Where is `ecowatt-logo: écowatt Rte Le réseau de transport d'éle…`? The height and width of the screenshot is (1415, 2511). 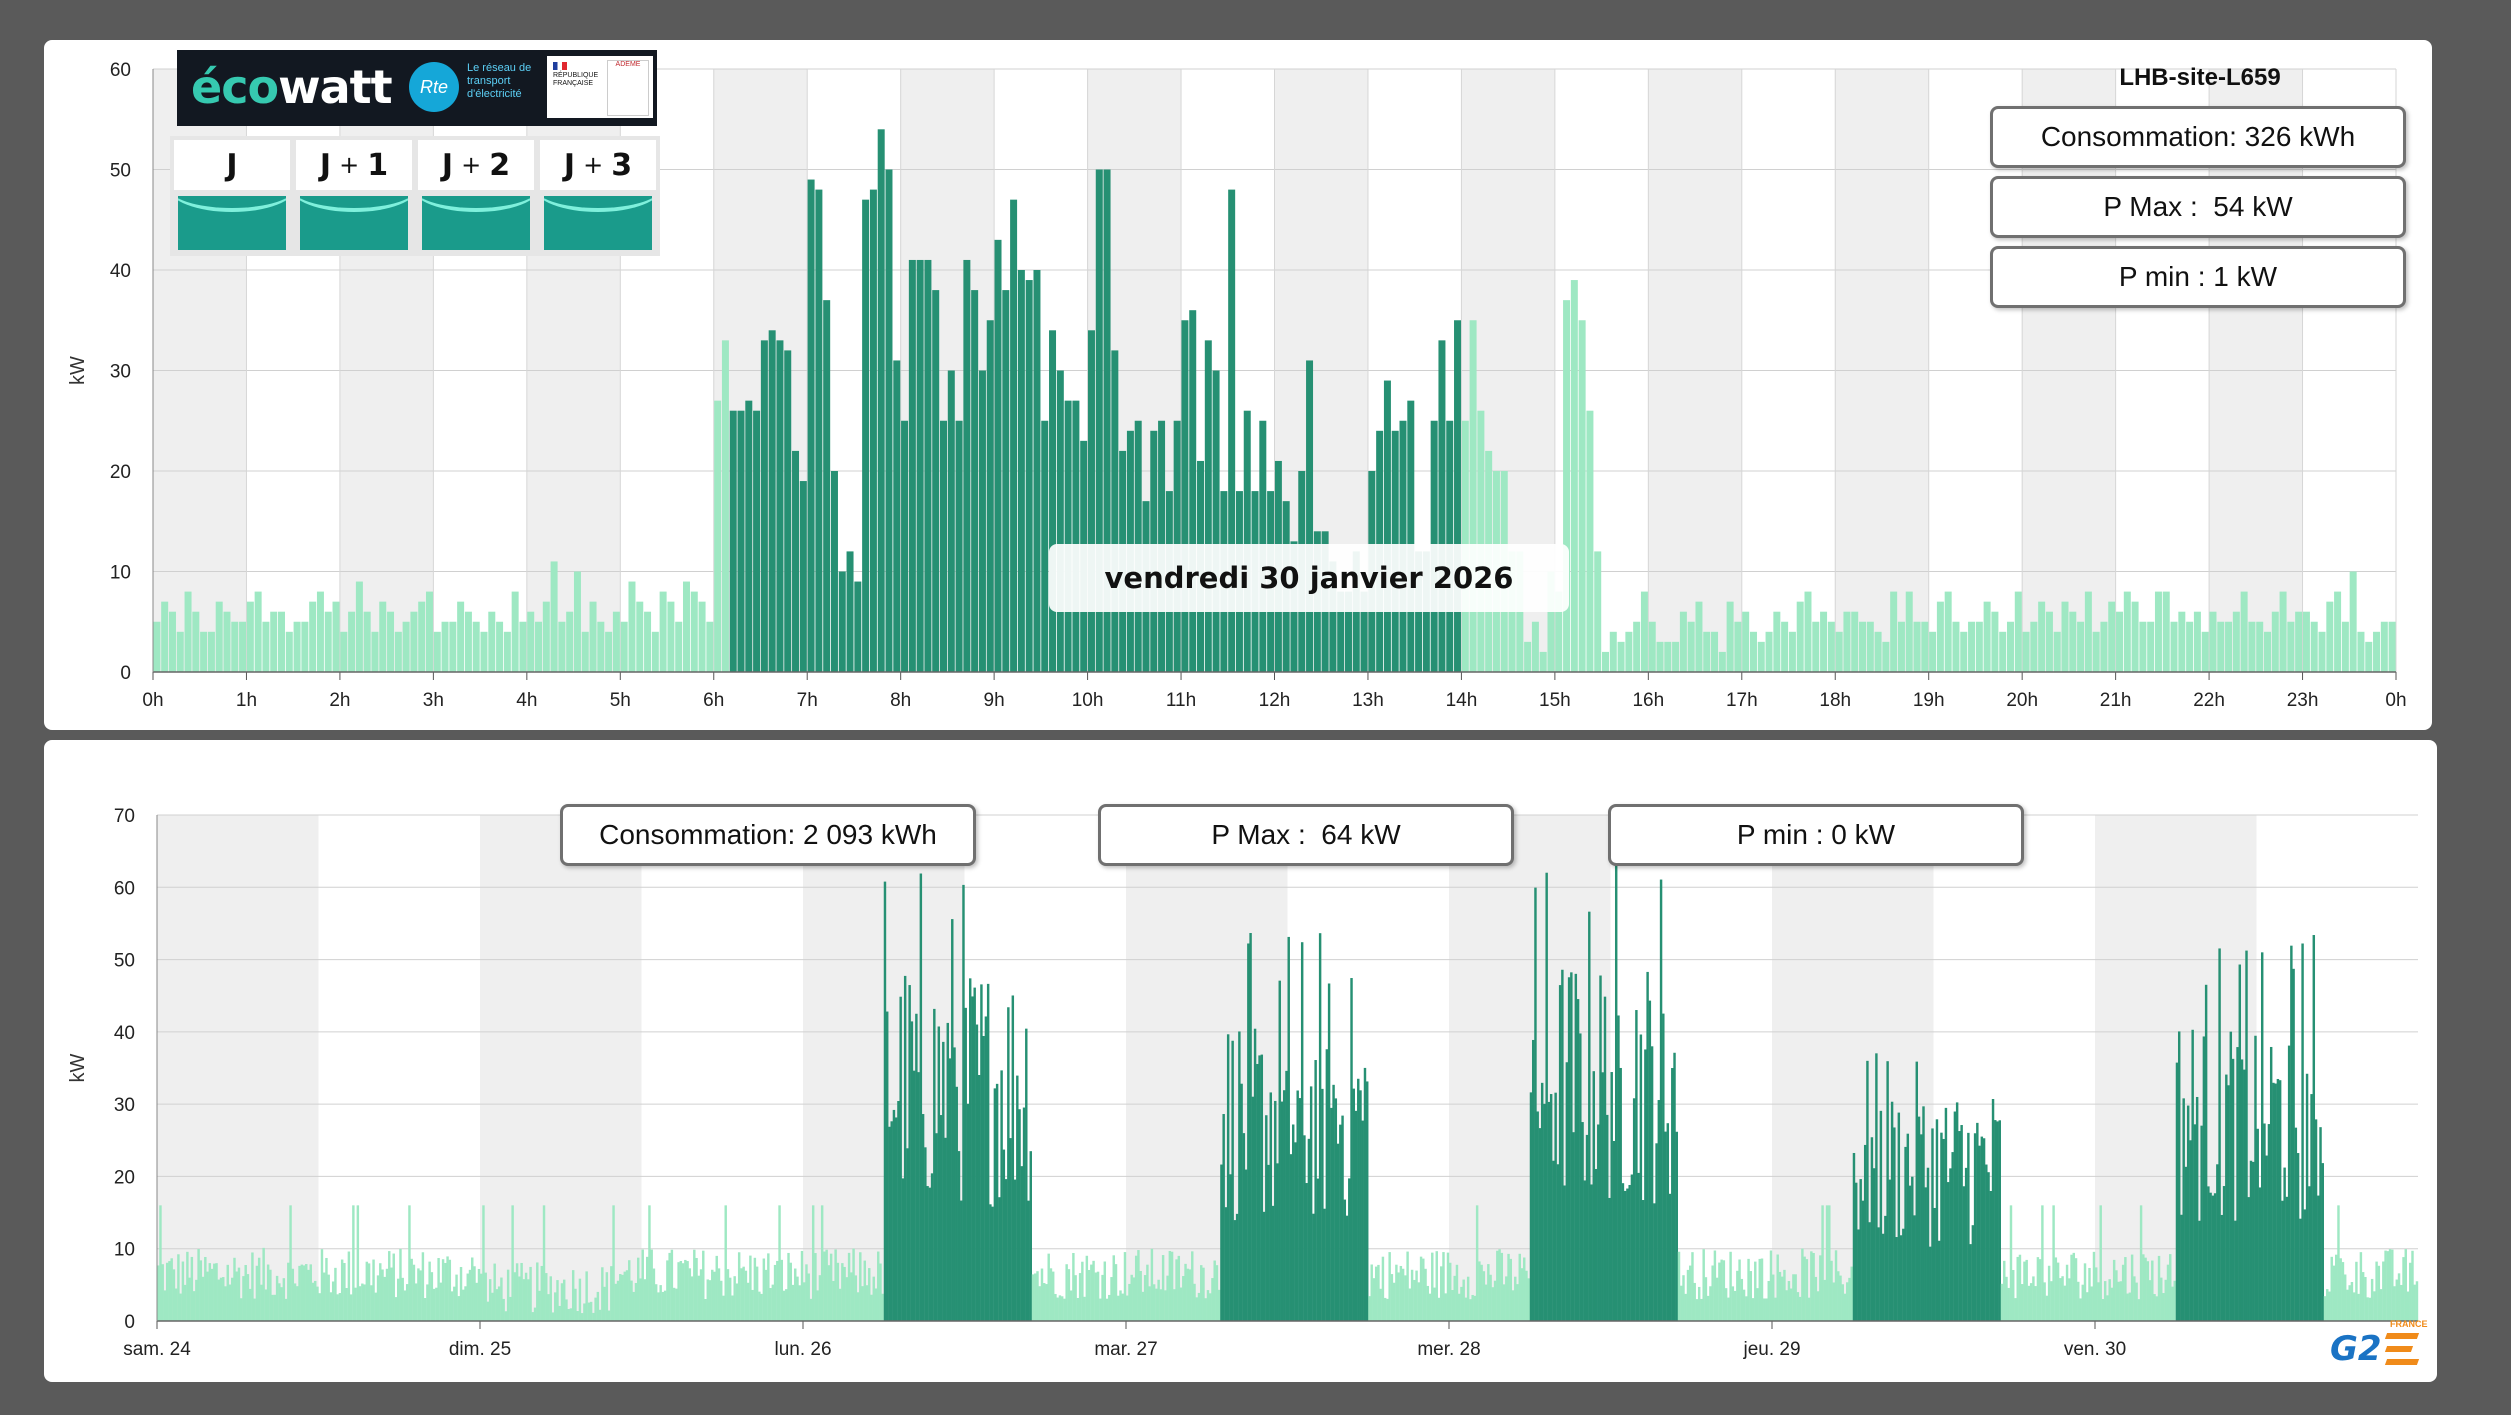
ecowatt-logo: écowatt Rte Le réseau de transport d'éle… is located at coordinates (417, 88).